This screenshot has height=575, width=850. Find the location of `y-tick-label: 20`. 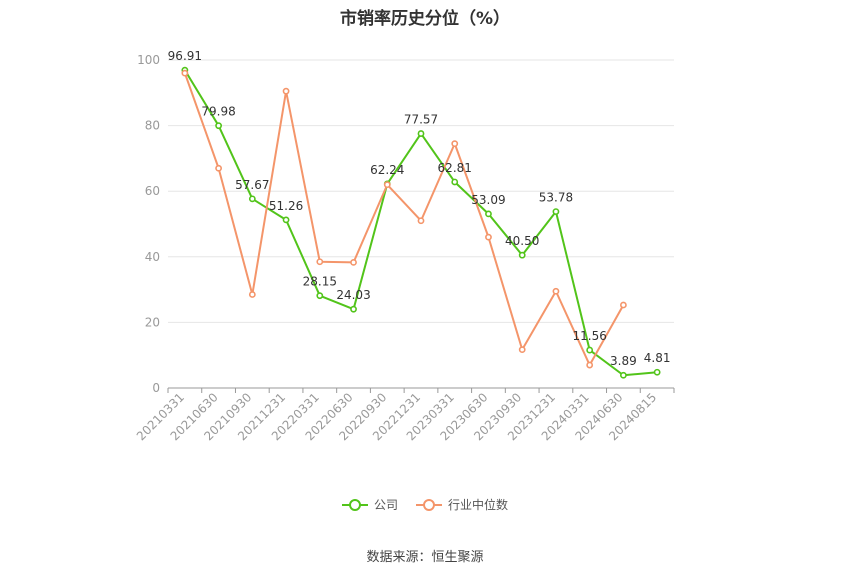

y-tick-label: 20 is located at coordinates (152, 322).